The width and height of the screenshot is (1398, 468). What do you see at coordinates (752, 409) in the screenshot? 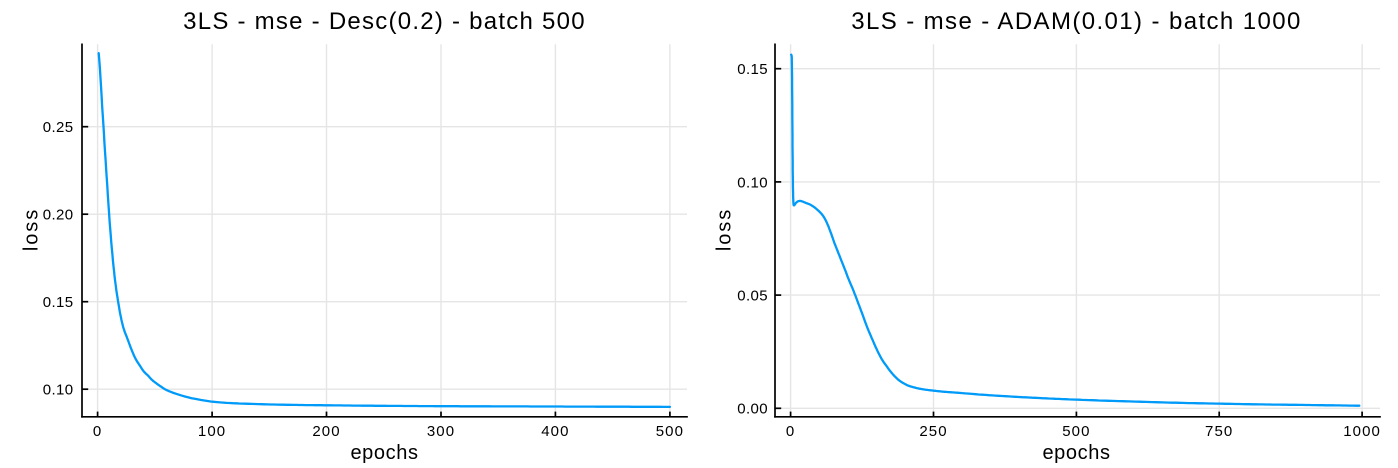
I see `svg-text: 0.00` at bounding box center [752, 409].